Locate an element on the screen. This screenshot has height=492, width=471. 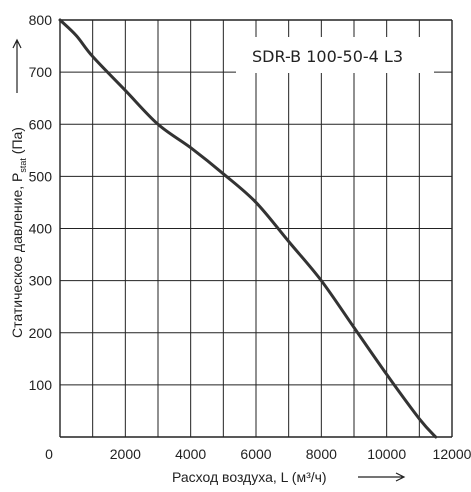
y-axis-label-main: Статическое давление, P is located at coordinates (17, 255).